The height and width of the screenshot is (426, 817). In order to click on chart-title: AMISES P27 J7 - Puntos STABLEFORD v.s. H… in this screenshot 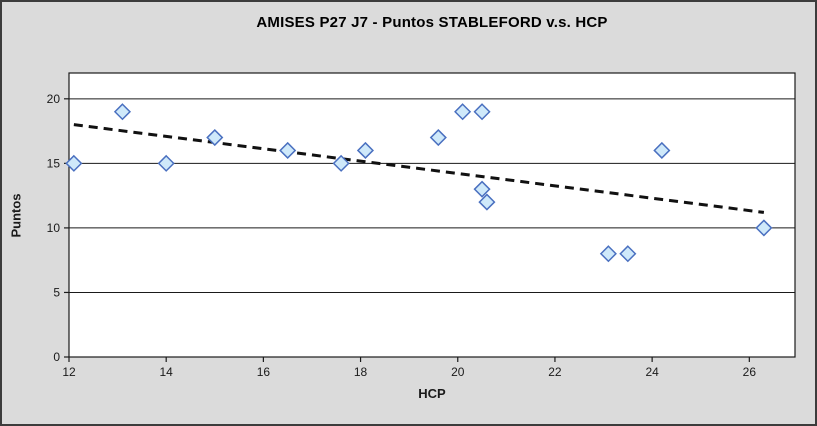, I will do `click(432, 22)`.